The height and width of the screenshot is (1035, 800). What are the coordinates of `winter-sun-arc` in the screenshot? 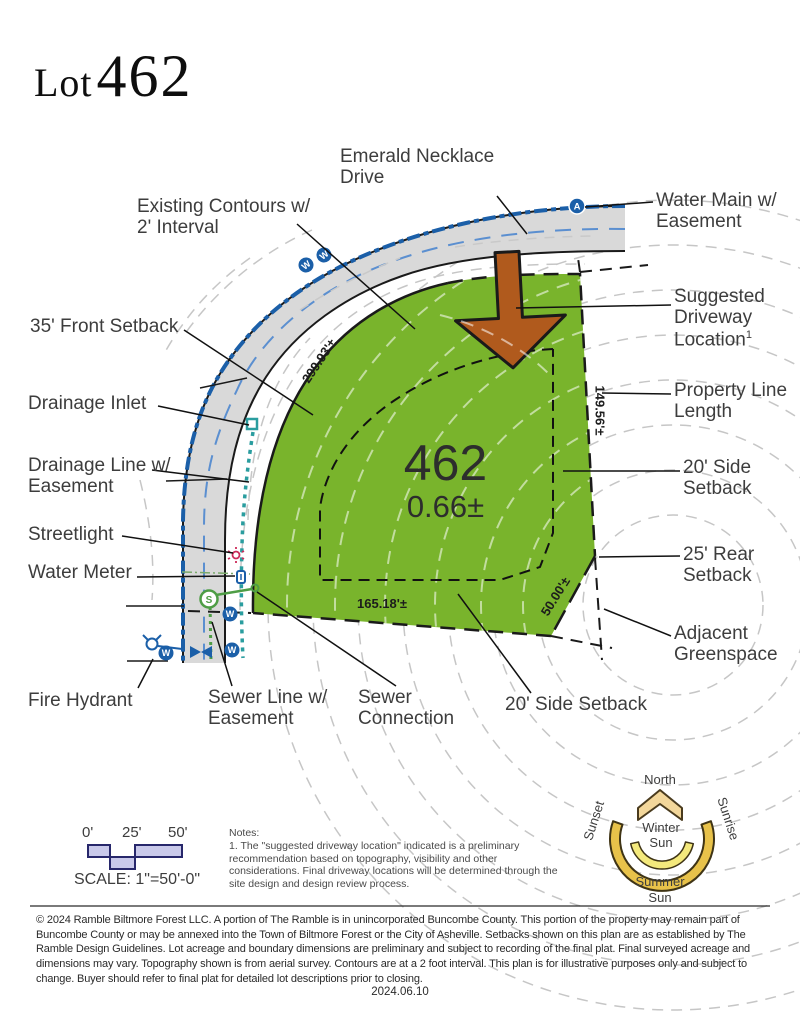 It's located at (662, 855).